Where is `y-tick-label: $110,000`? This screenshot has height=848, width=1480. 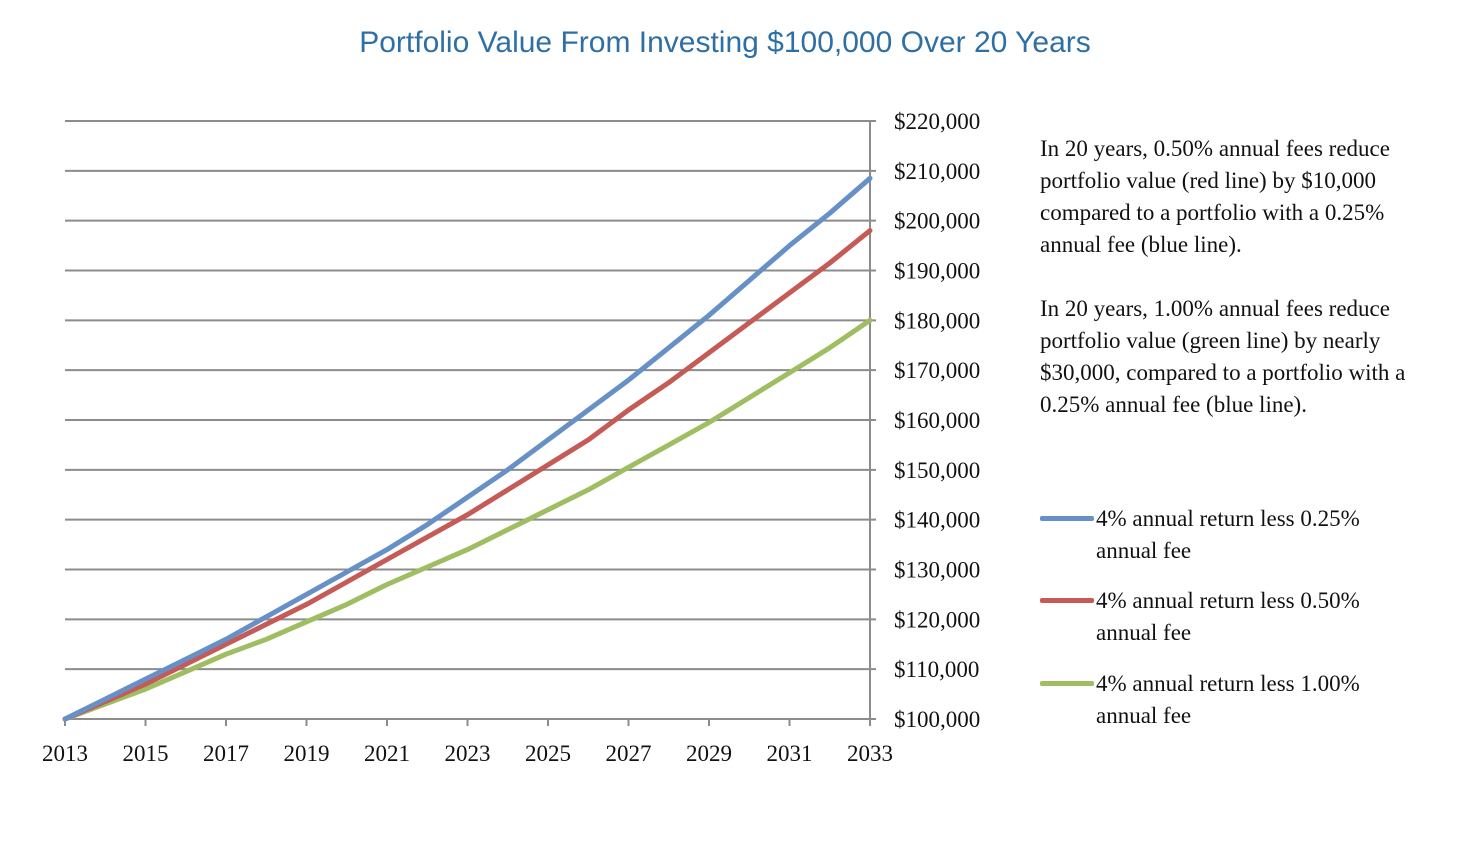
y-tick-label: $110,000 is located at coordinates (936, 669).